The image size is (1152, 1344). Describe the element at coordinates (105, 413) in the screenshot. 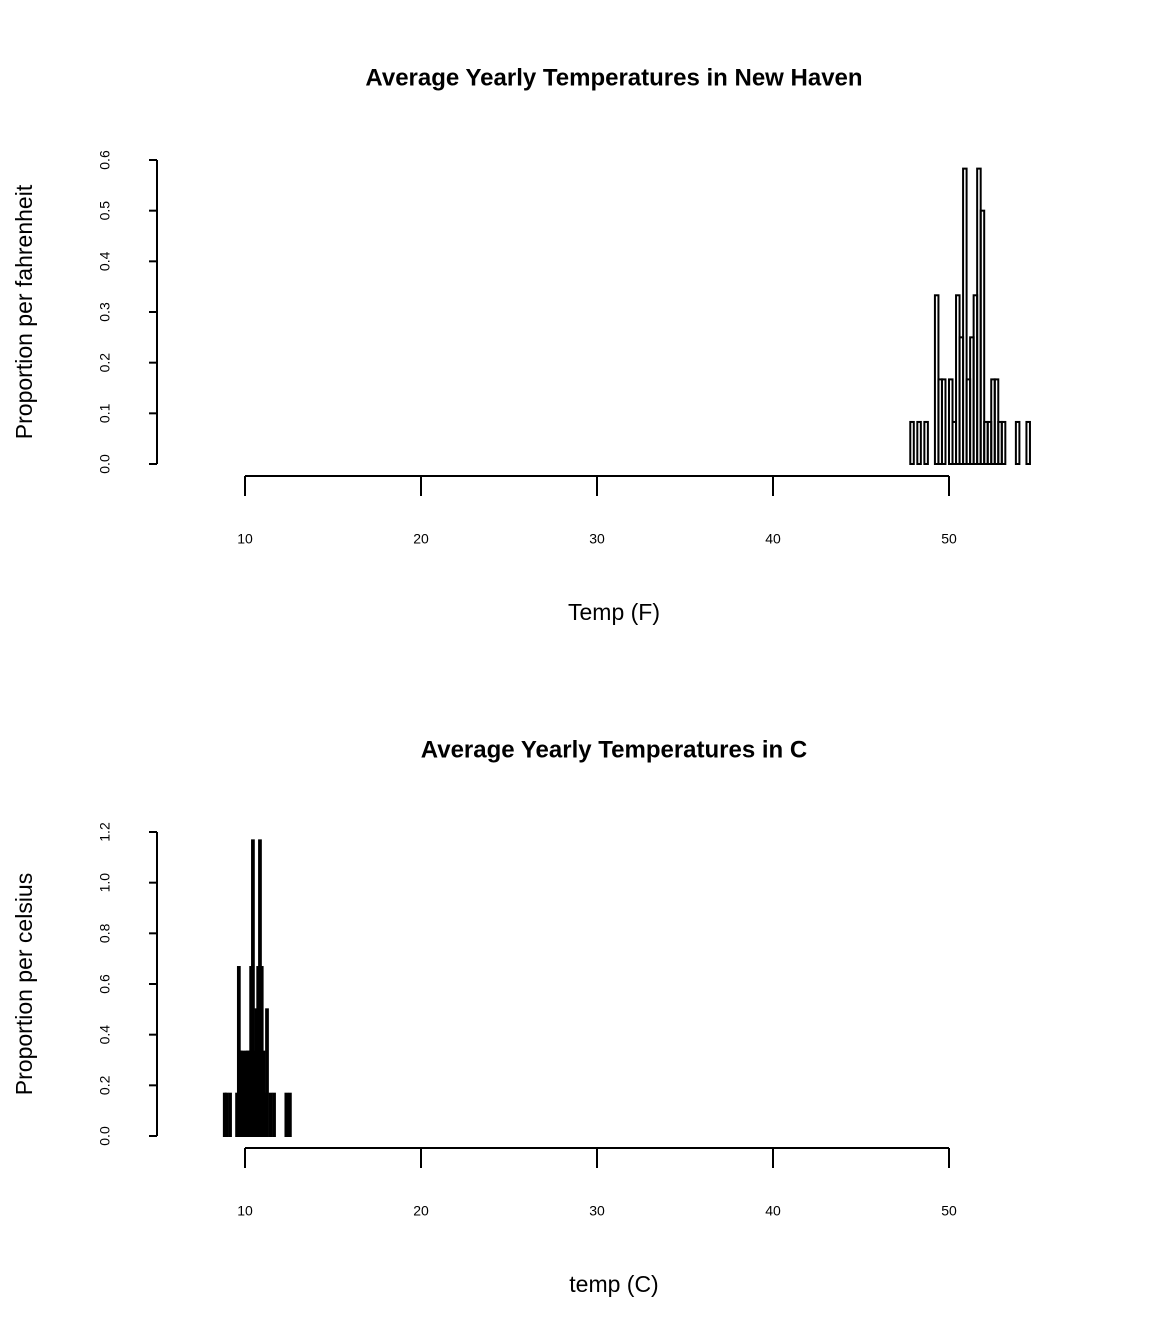

I see `y-tick-label: 0.1` at that location.